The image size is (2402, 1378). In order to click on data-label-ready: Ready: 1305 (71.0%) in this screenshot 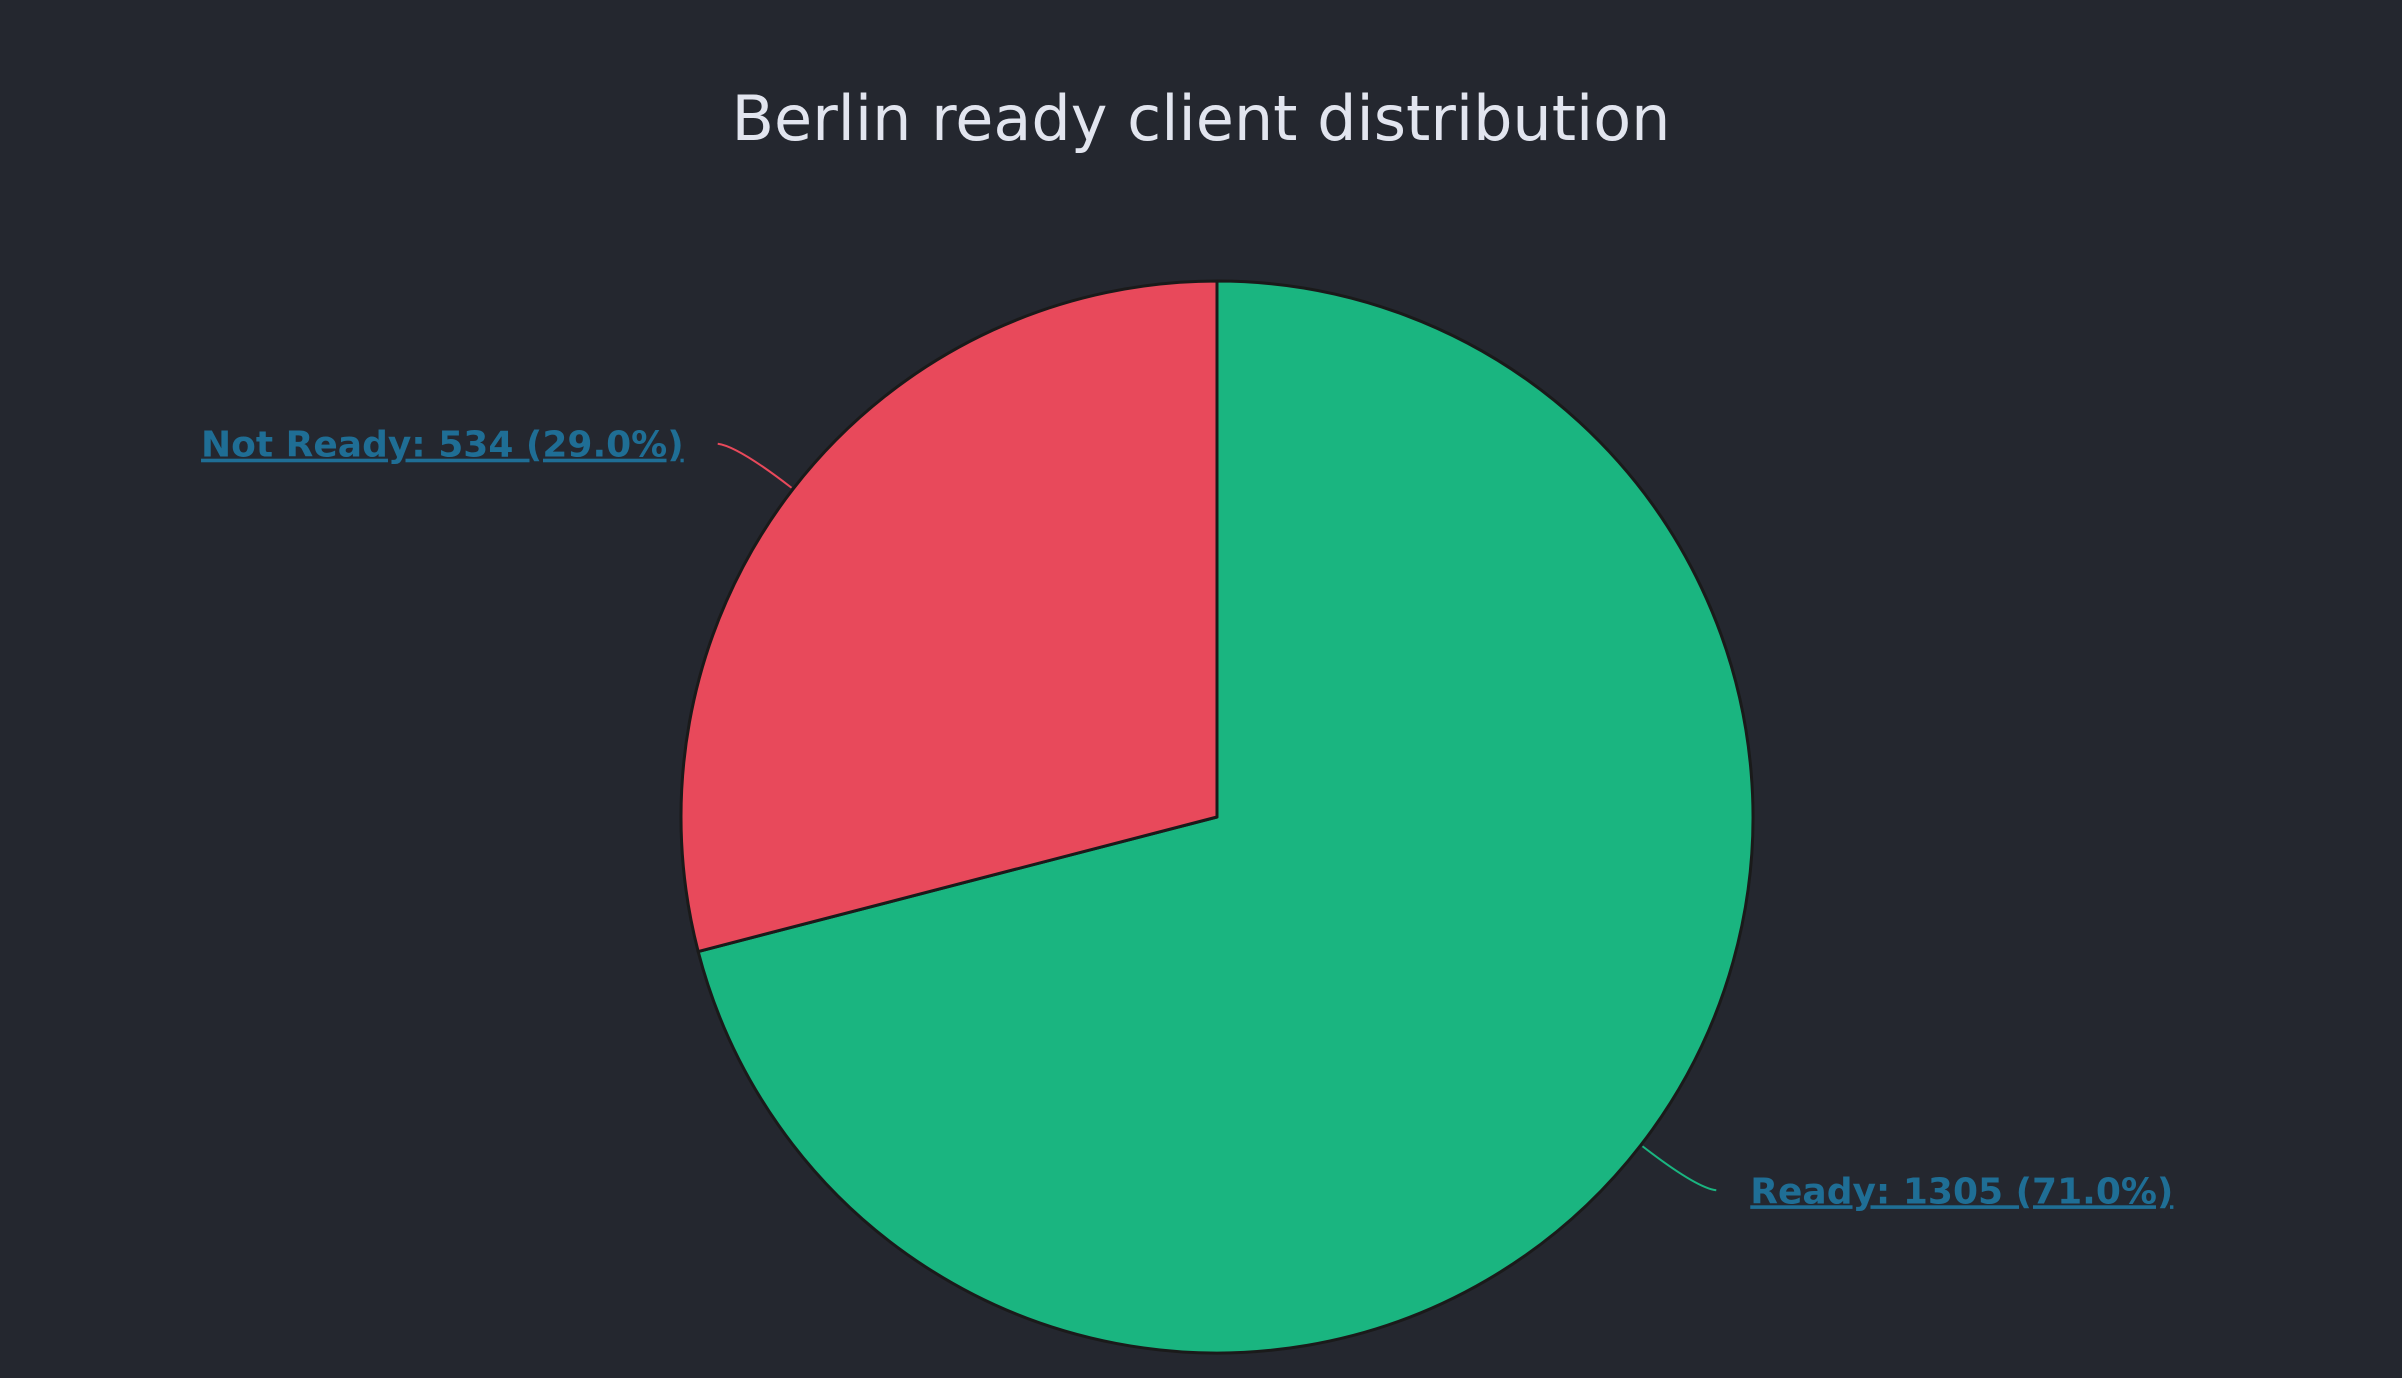, I will do `click(1961, 1191)`.